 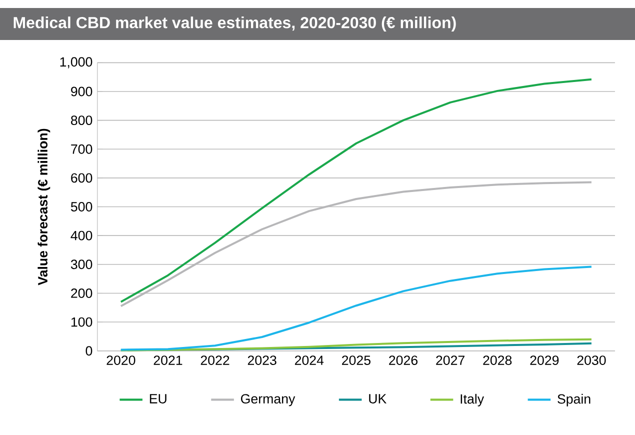 I want to click on line-series, so click(x=356, y=308).